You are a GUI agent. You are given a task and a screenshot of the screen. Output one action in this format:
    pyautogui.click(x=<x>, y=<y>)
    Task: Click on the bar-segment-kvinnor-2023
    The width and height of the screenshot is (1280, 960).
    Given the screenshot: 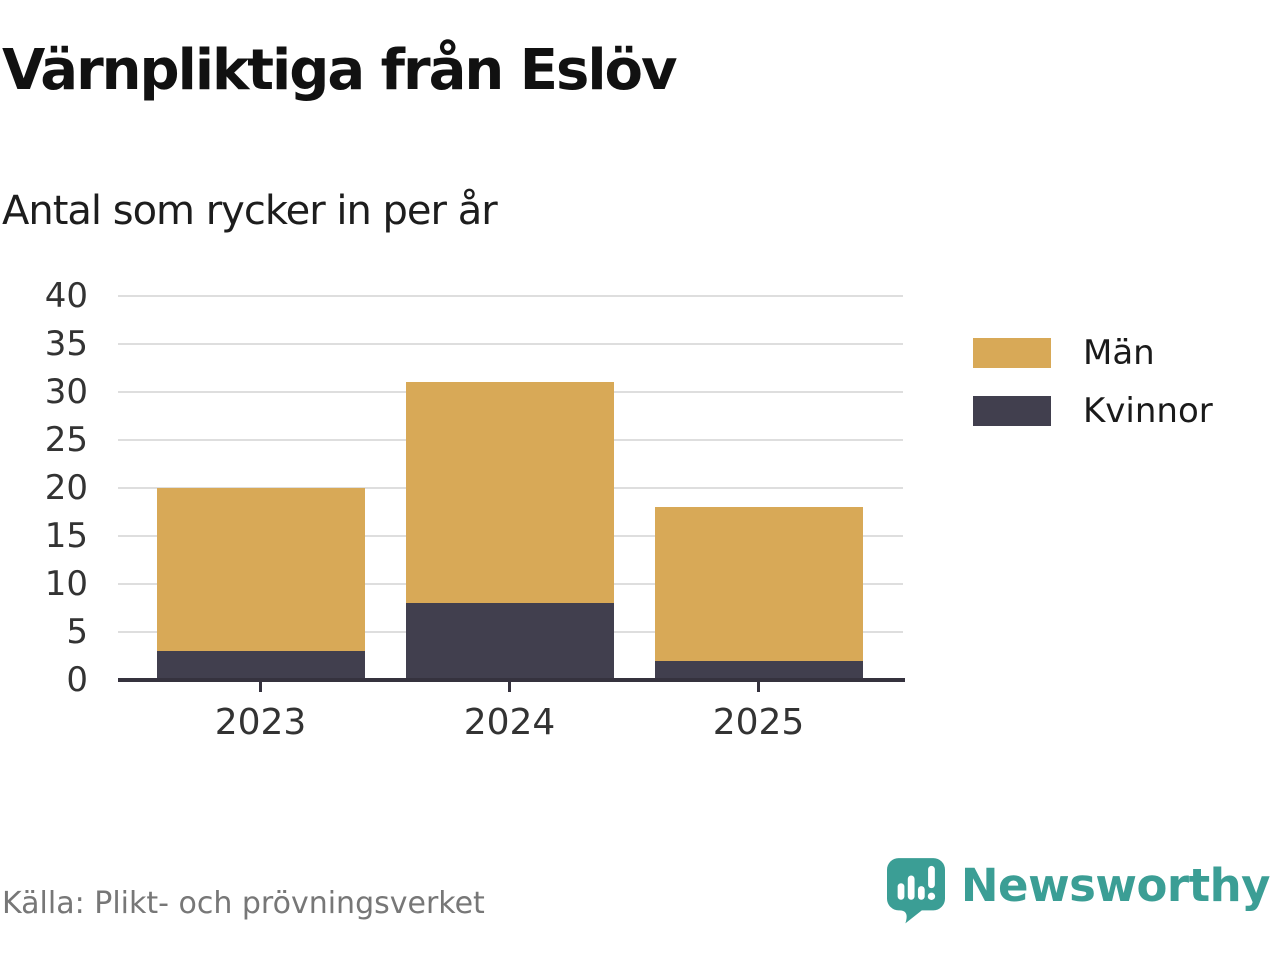 What is the action you would take?
    pyautogui.click(x=260, y=665)
    